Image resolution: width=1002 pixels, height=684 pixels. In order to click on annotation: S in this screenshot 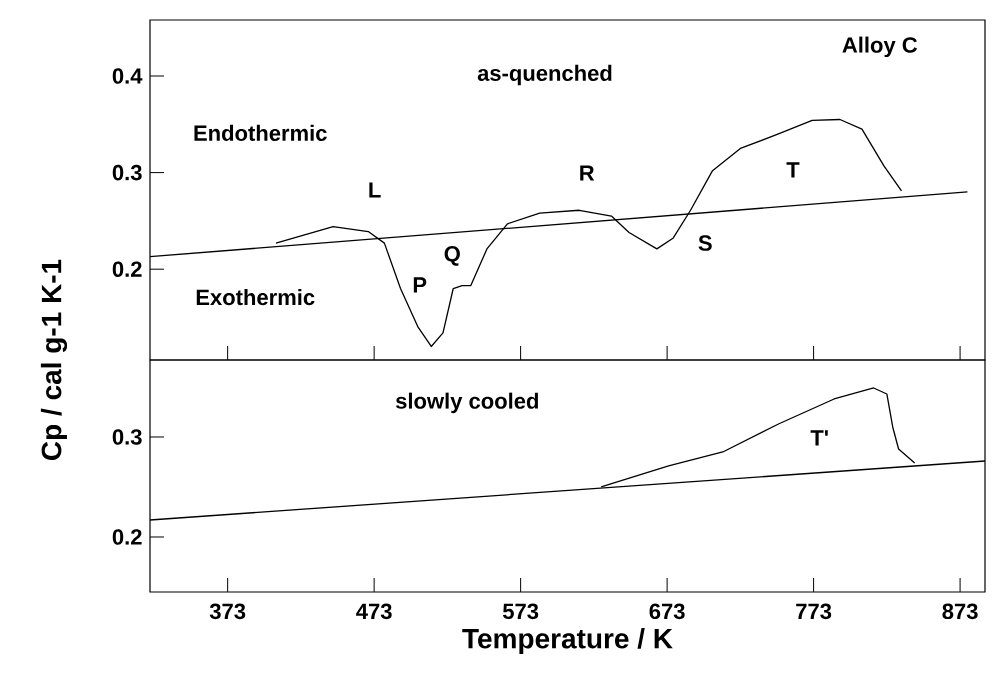, I will do `click(705, 243)`.